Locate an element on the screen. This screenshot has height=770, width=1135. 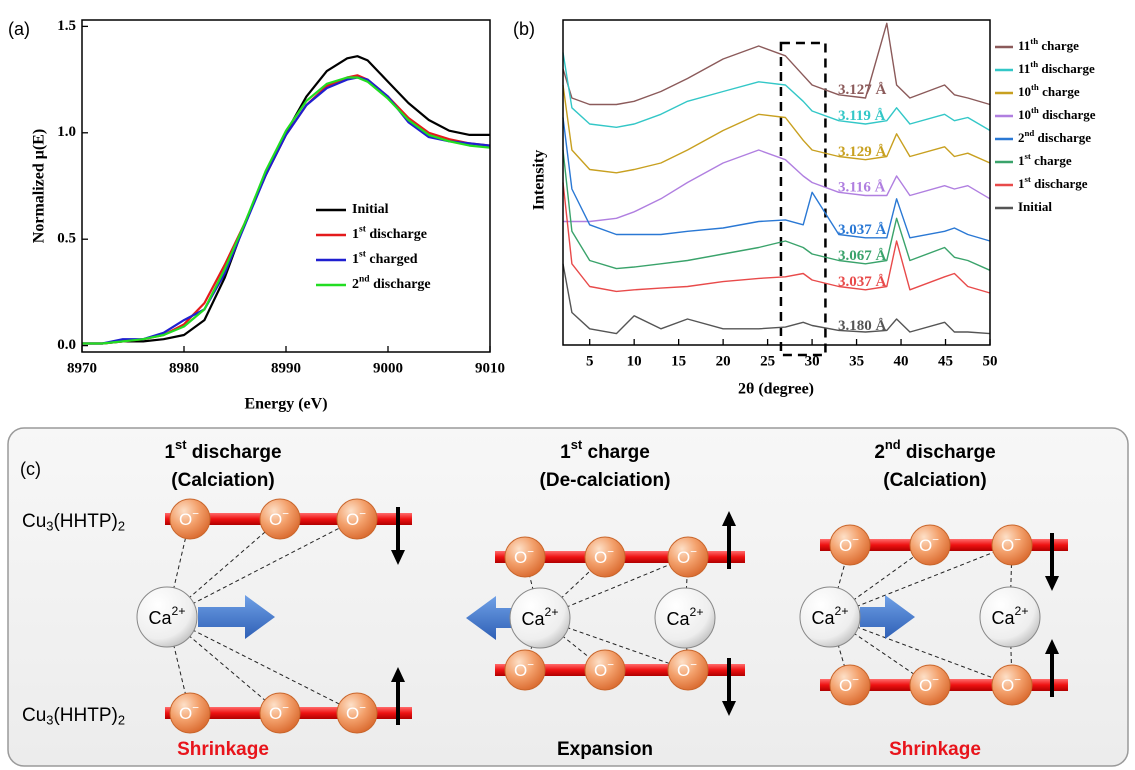
x-tick-label: 15 is located at coordinates (678, 361).